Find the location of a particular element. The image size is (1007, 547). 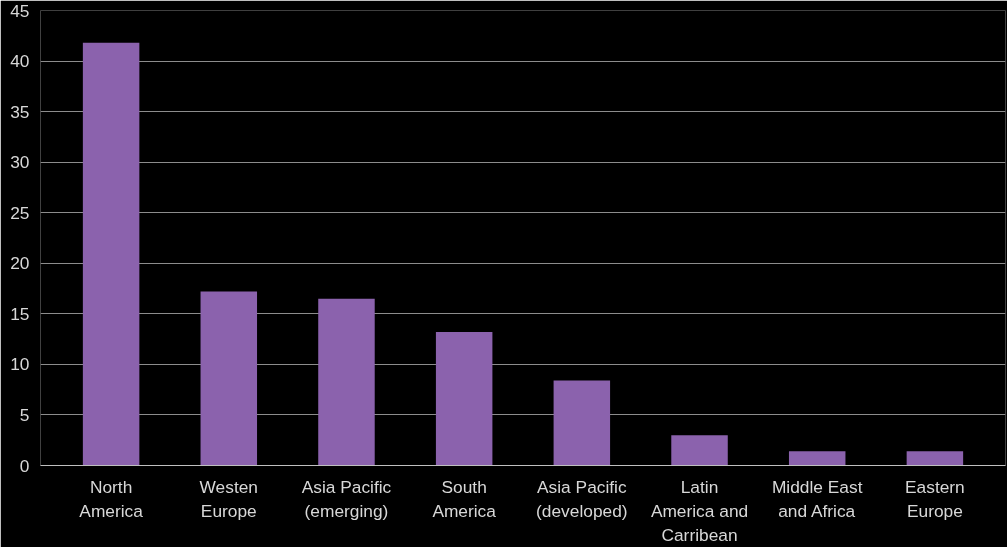

x-tick-label: Asia Pacific (developed) is located at coordinates (582, 498).